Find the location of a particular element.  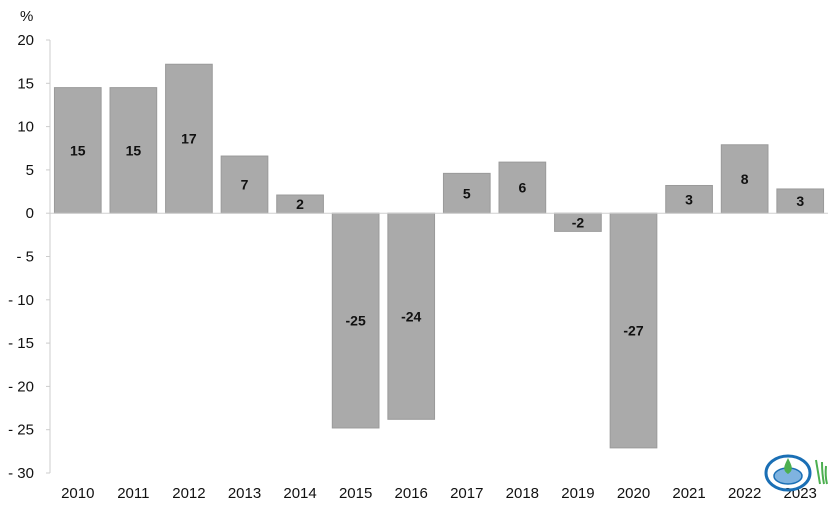

data-label-2022: 8 is located at coordinates (745, 179).